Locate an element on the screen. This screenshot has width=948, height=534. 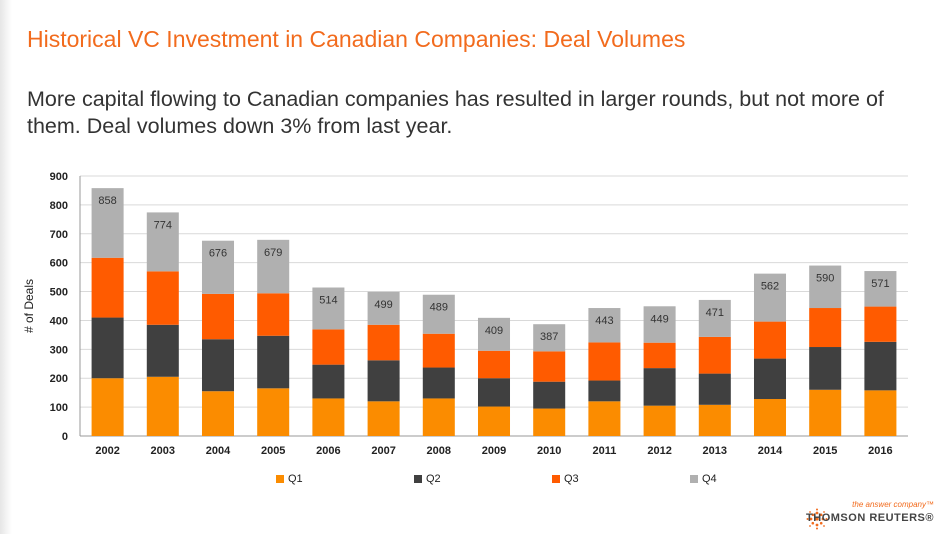
x-tick-label: 2009 is located at coordinates (494, 451).